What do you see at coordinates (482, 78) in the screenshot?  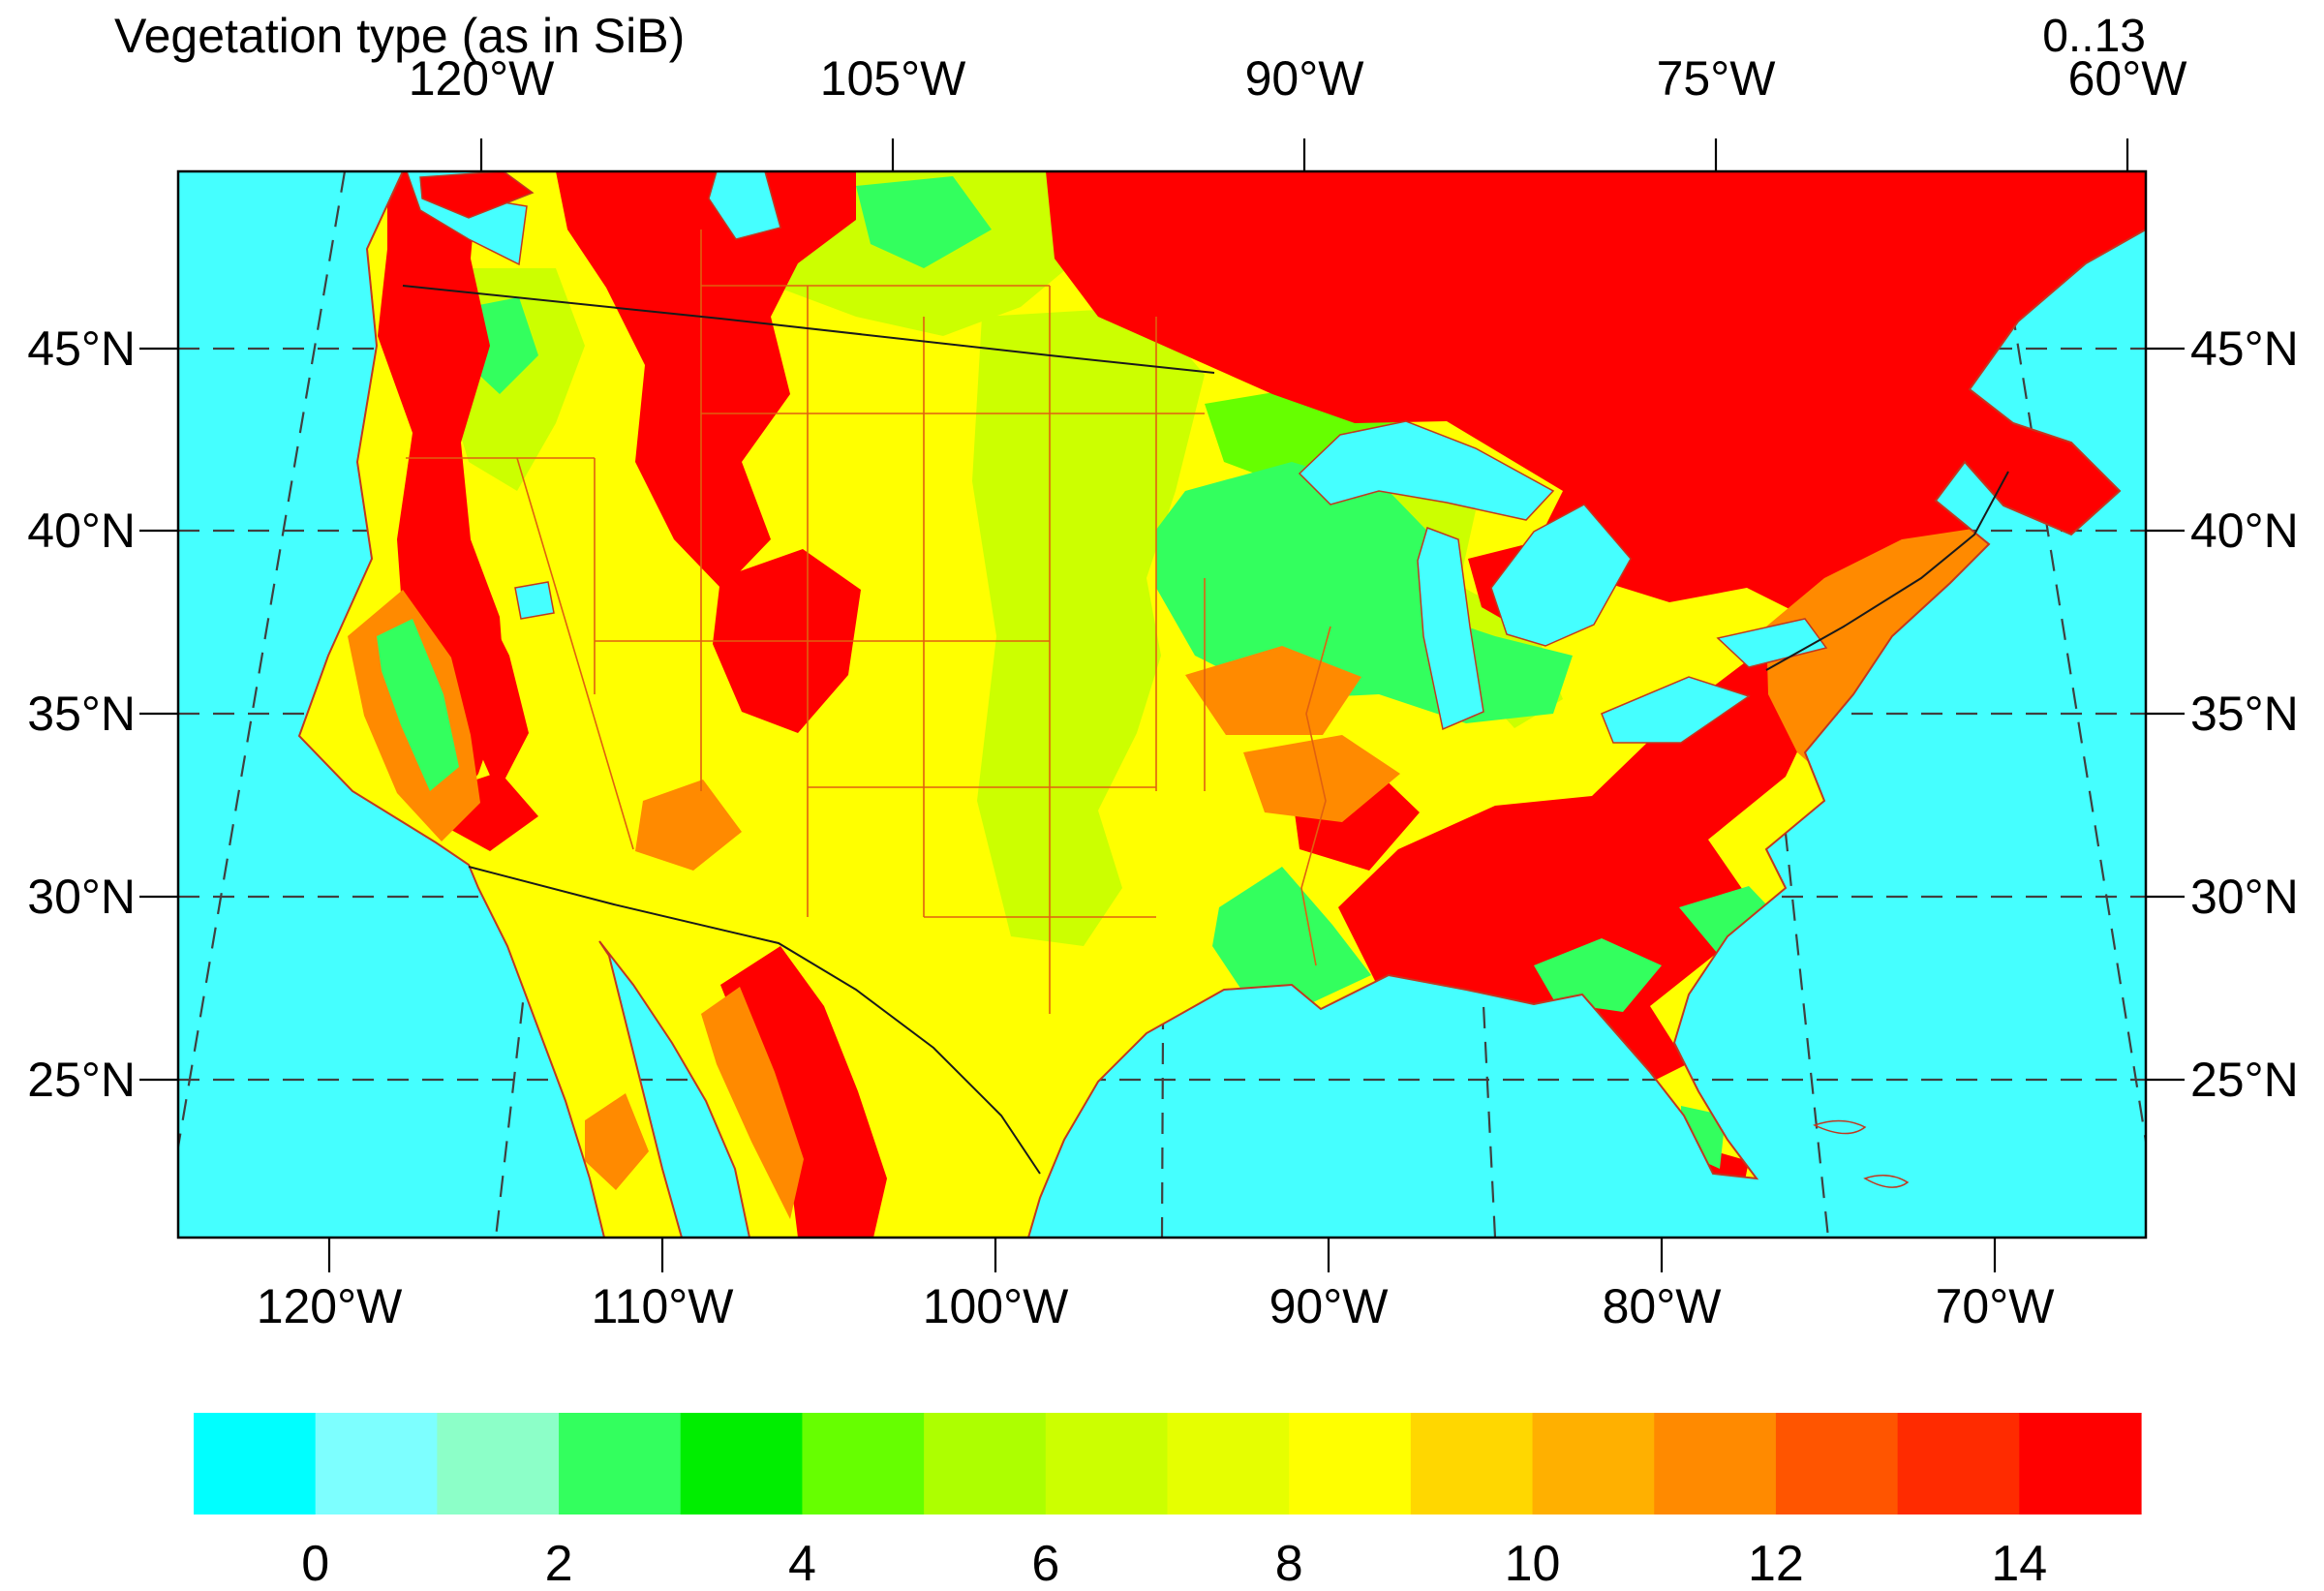 I see `top-axis-label: 120°W` at bounding box center [482, 78].